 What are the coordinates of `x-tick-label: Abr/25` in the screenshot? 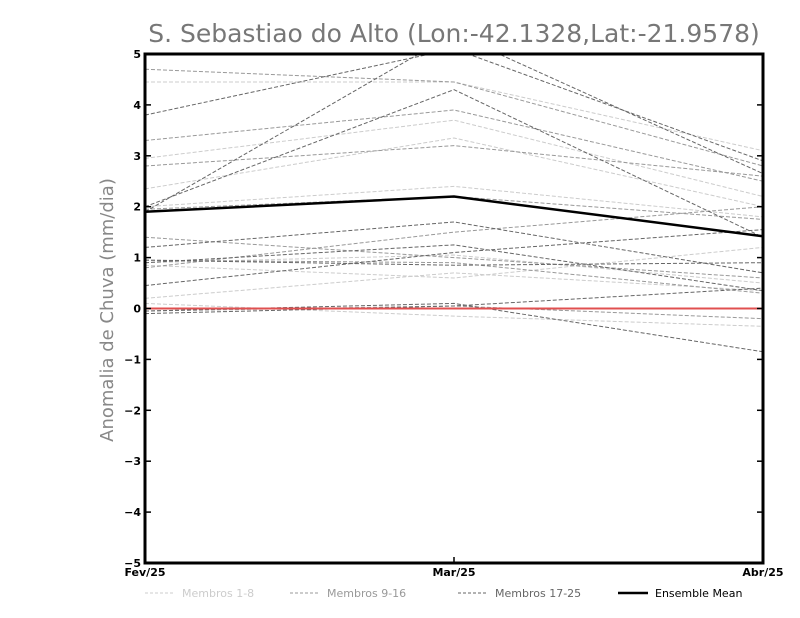 It's located at (762, 572).